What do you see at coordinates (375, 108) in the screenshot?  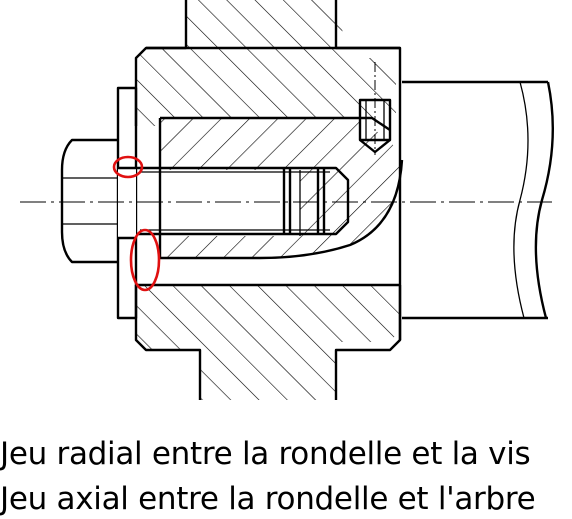 I see `set-screw` at bounding box center [375, 108].